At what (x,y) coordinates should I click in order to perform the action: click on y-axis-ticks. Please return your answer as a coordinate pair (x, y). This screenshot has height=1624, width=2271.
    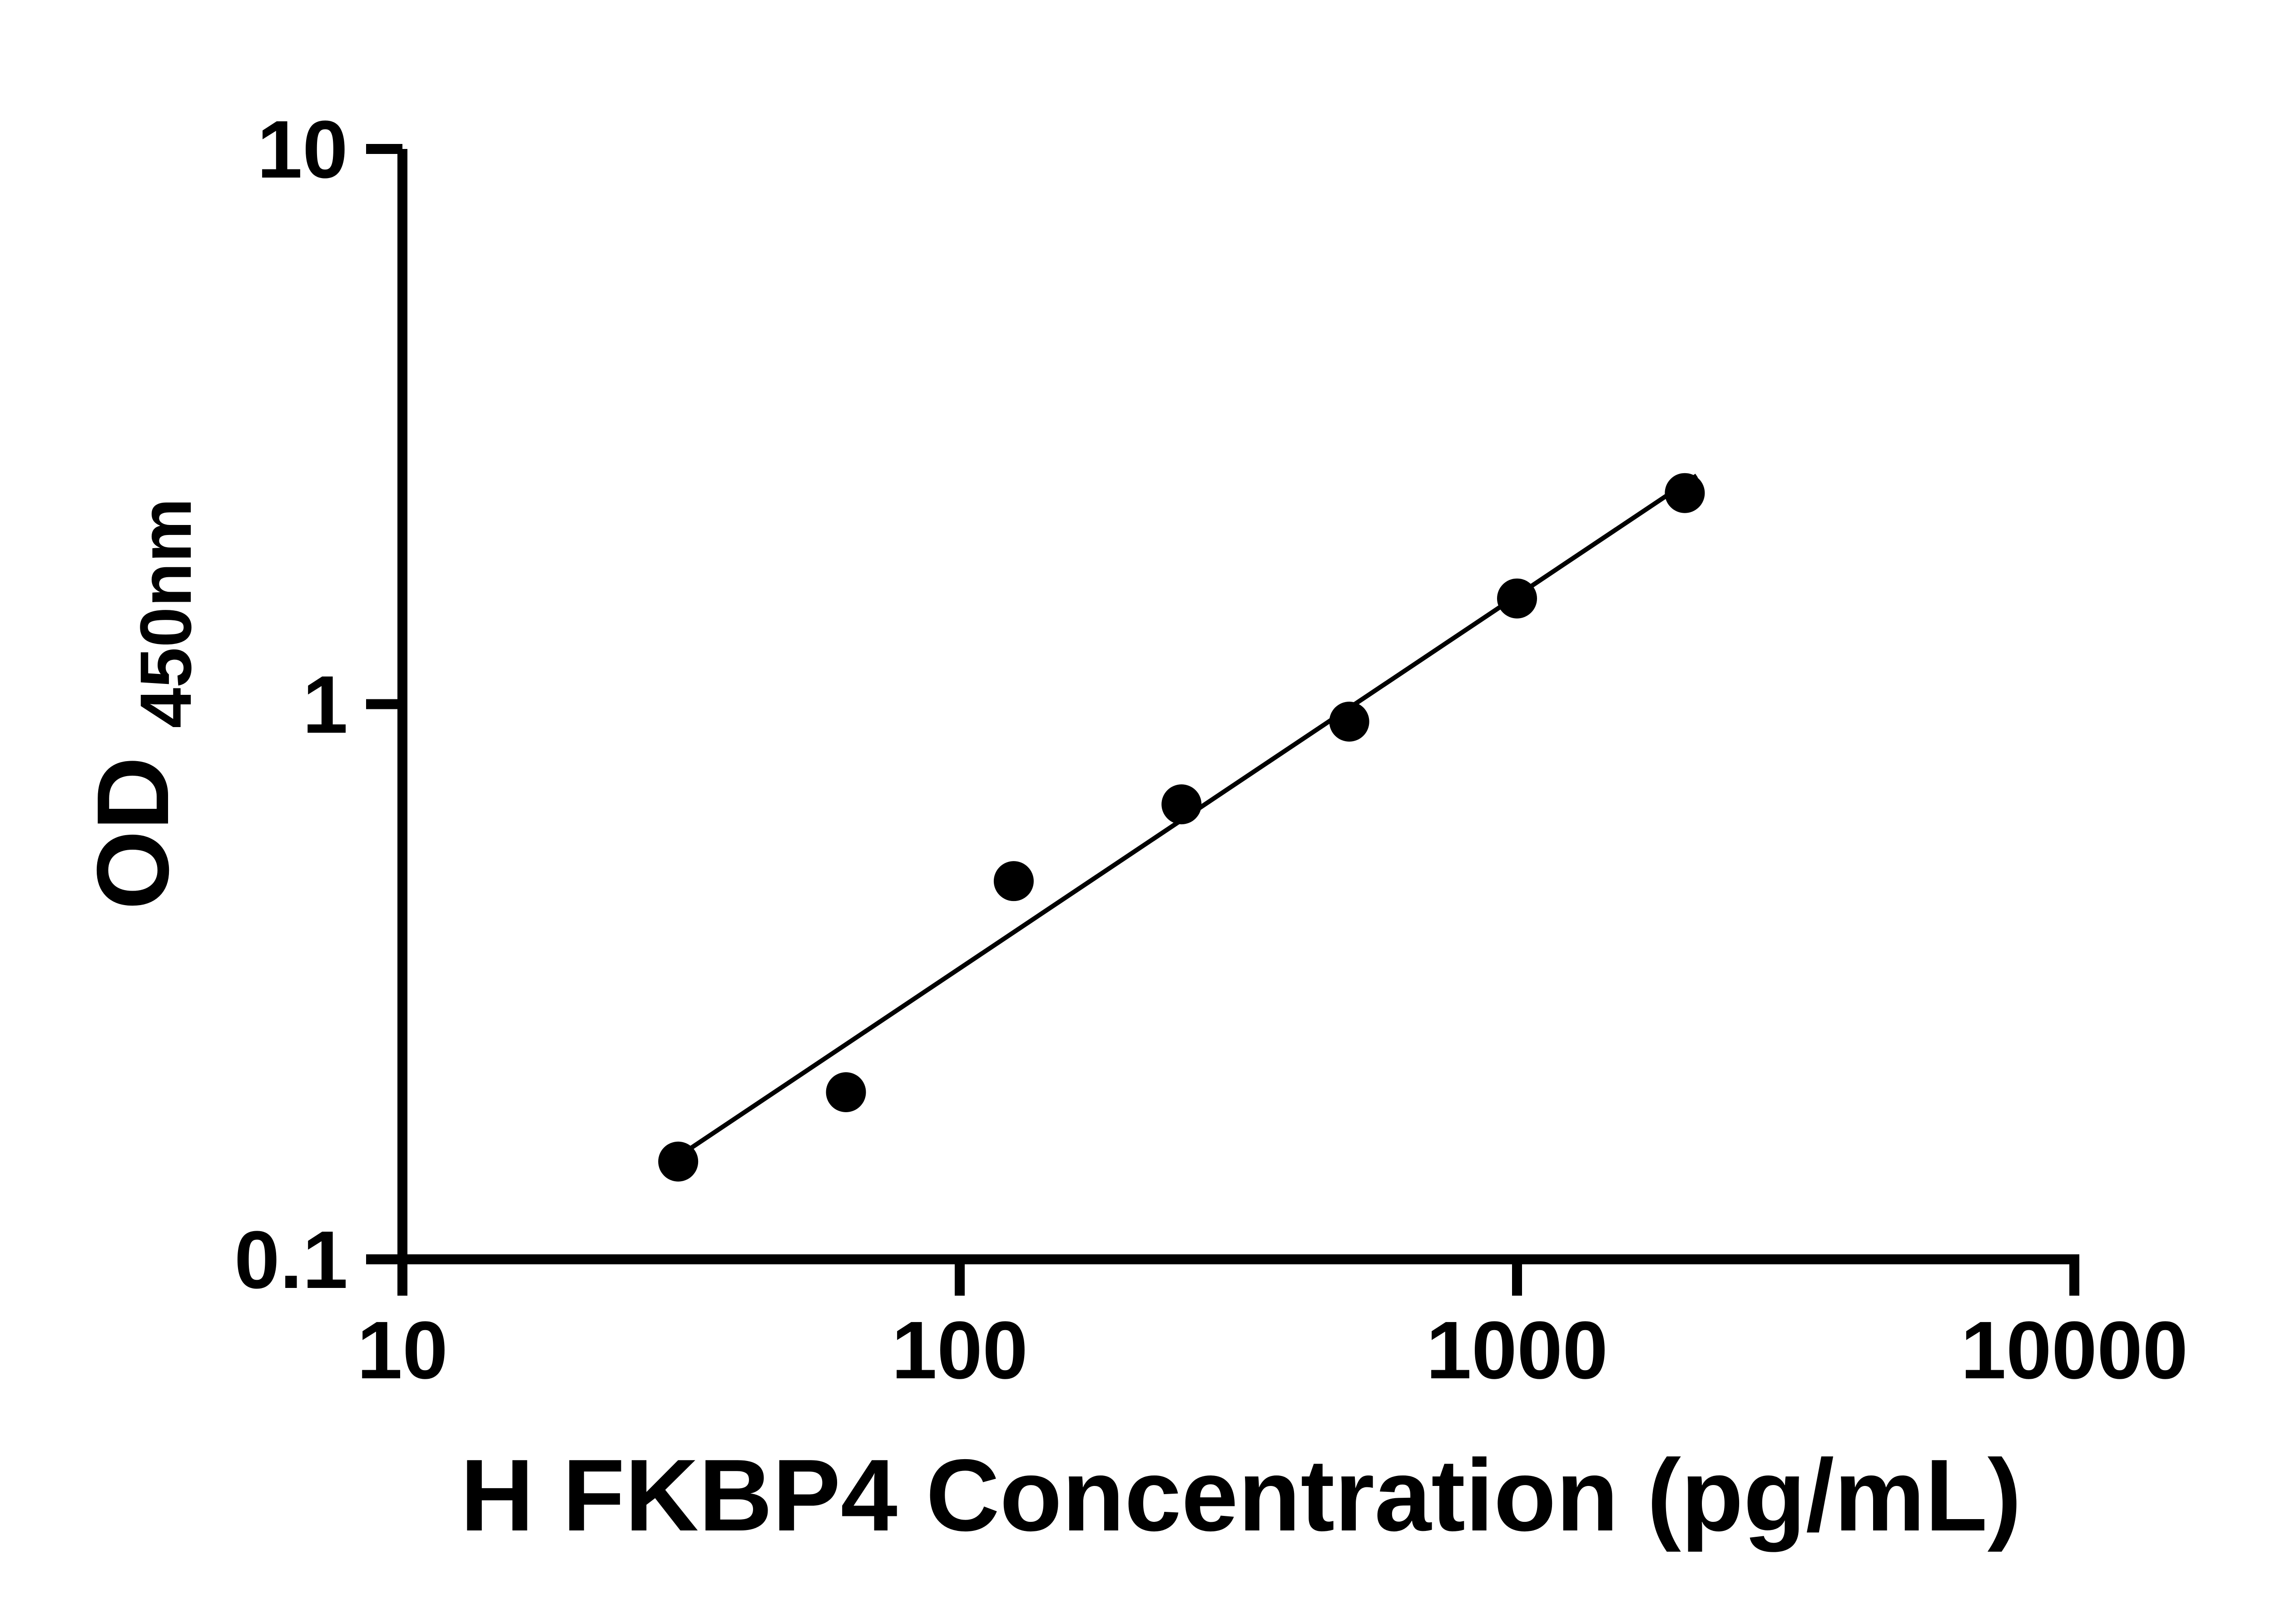
    Looking at the image, I should click on (384, 704).